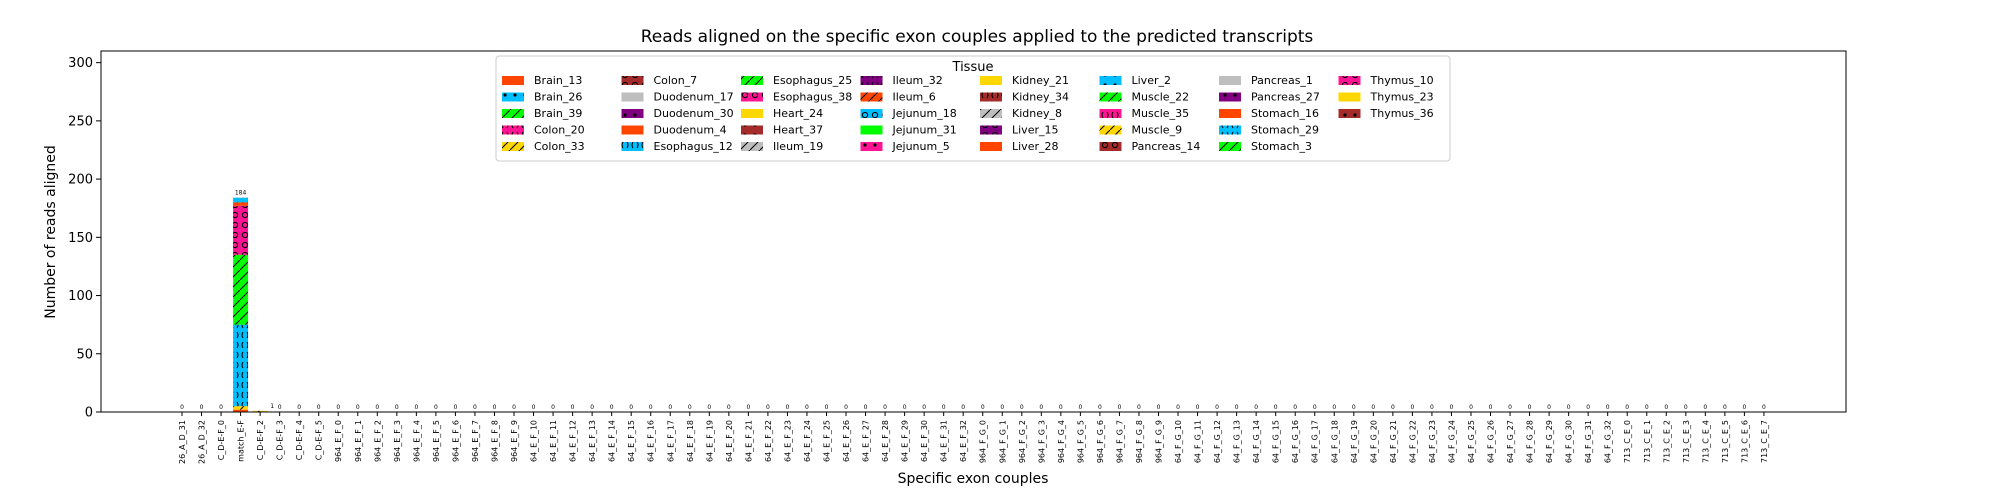 The height and width of the screenshot is (500, 2000). I want to click on legend-label: Muscle_9, so click(1157, 130).